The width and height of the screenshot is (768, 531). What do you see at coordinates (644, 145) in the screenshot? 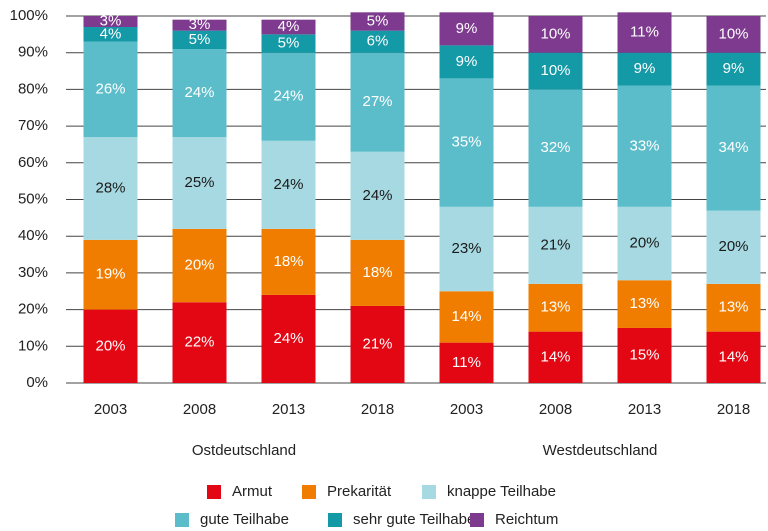
I see `data-label: 33%` at bounding box center [644, 145].